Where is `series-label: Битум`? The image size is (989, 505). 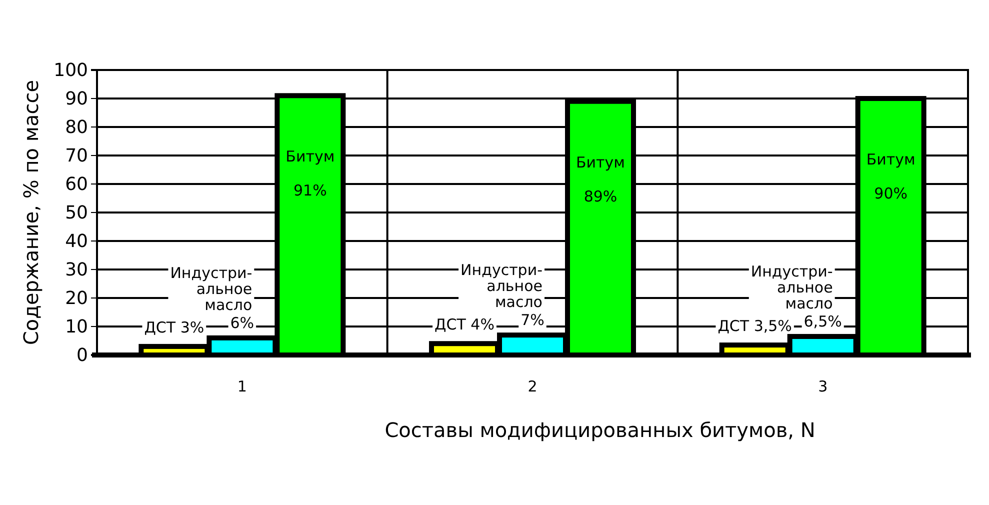
series-label: Битум is located at coordinates (310, 157).